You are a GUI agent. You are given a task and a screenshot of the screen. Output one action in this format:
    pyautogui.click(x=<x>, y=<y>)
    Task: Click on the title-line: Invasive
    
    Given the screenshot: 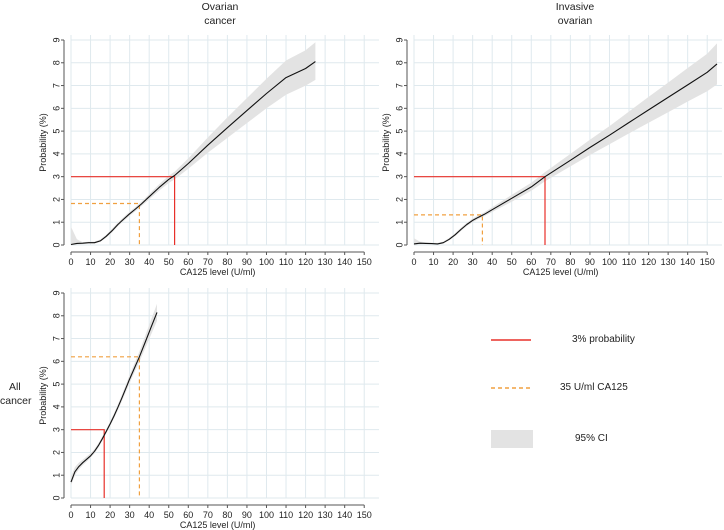 What is the action you would take?
    pyautogui.click(x=575, y=7)
    